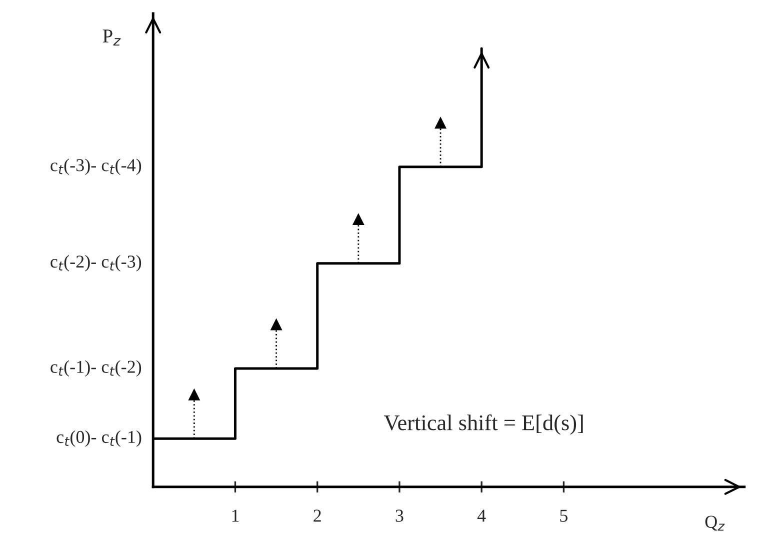 The image size is (758, 538). I want to click on annotation: Vertical shift = E[d(s)], so click(483, 424).